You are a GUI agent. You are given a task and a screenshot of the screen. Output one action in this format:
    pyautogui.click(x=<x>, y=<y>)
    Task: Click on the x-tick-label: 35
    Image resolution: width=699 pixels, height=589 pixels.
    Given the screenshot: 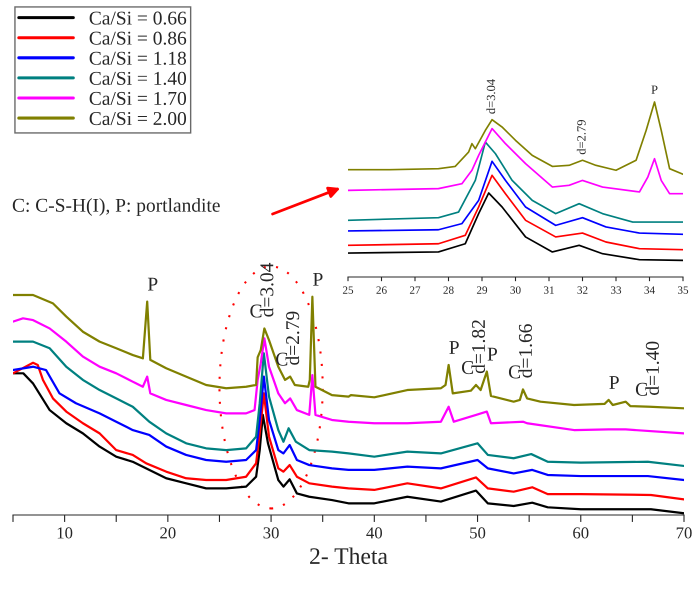 What is the action you would take?
    pyautogui.click(x=683, y=290)
    